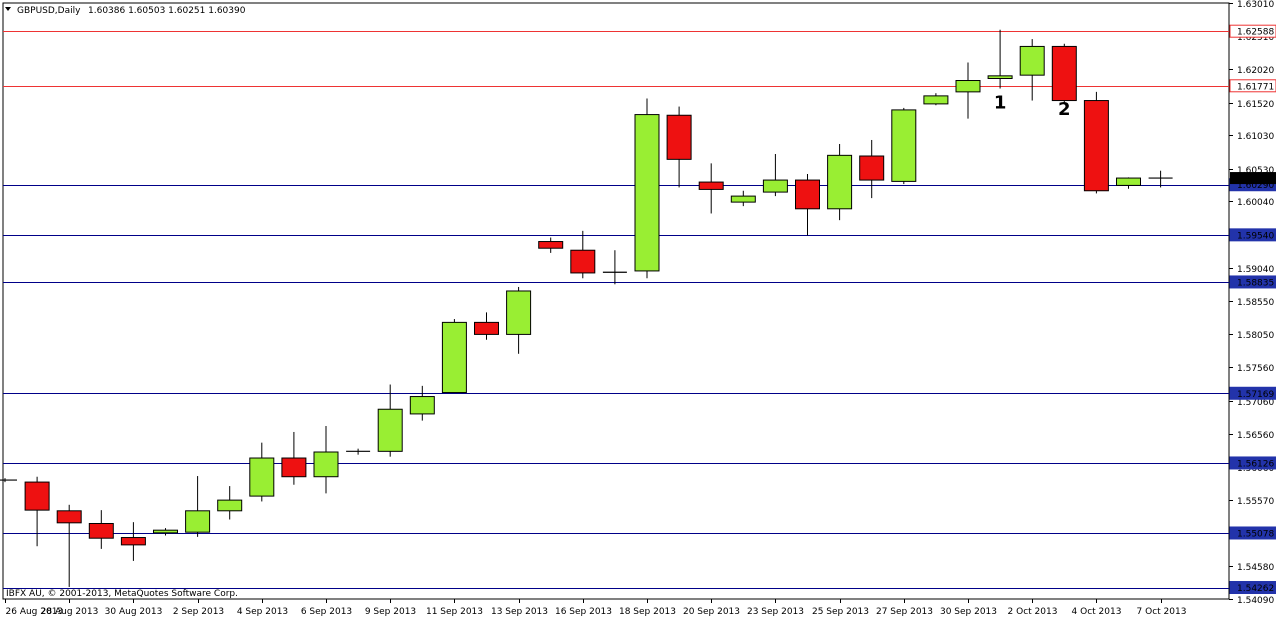 The width and height of the screenshot is (1276, 619). Describe the element at coordinates (1255, 601) in the screenshot. I see `y-tick-label: 1.54090` at that location.